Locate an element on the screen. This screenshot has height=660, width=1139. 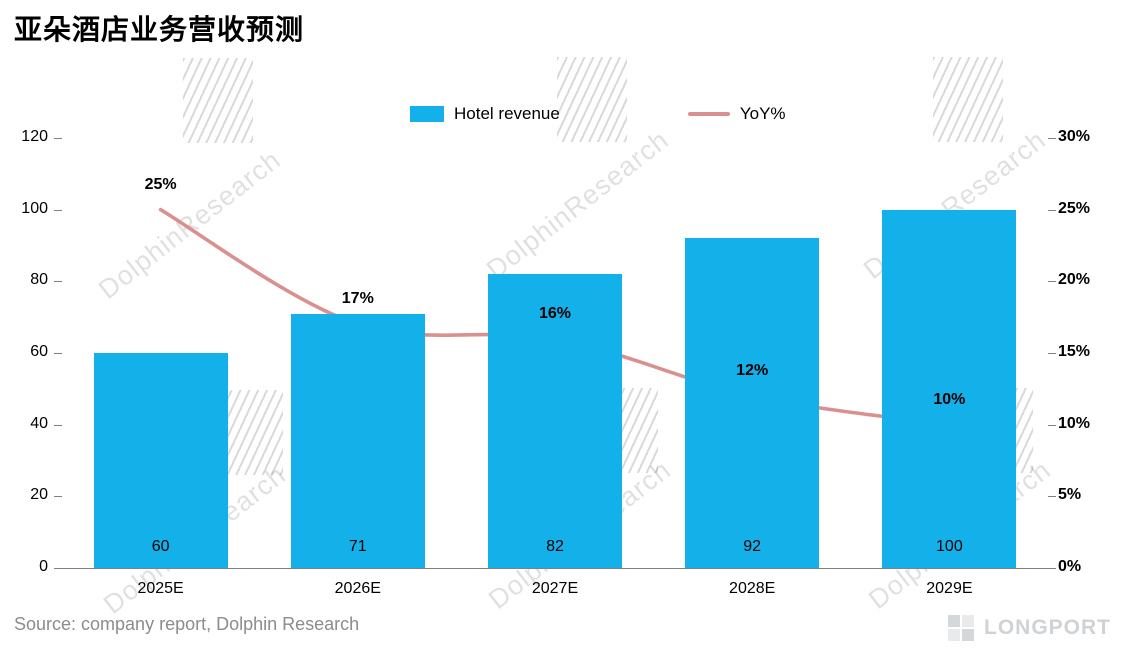
bar-value-label: 92 is located at coordinates (752, 546).